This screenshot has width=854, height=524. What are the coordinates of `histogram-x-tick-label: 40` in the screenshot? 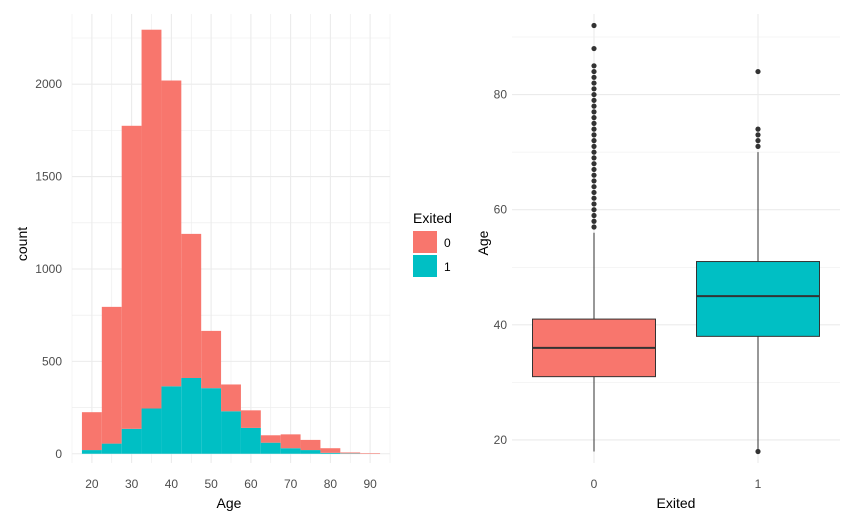 It's located at (172, 484).